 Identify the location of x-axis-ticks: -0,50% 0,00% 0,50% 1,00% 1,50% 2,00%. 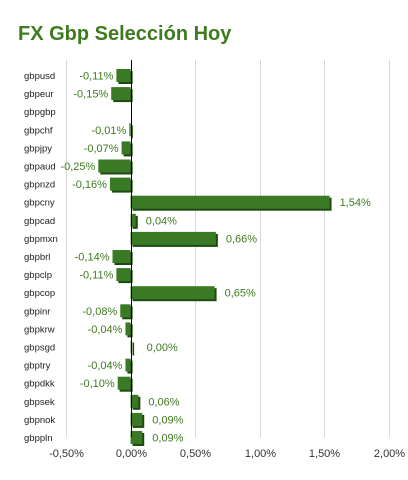
(227, 454).